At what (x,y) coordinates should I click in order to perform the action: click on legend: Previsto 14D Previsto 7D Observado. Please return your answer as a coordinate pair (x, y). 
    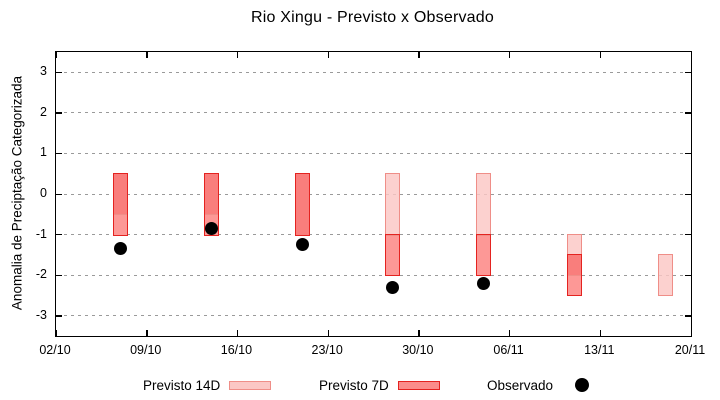
    Looking at the image, I should click on (360, 386).